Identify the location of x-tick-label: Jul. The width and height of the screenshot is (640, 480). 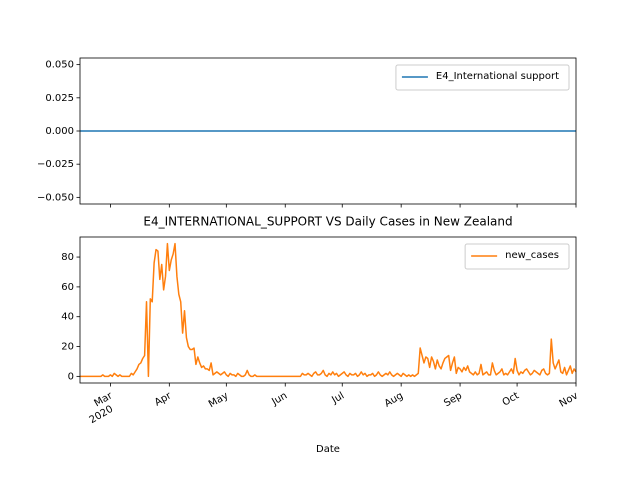
(337, 398).